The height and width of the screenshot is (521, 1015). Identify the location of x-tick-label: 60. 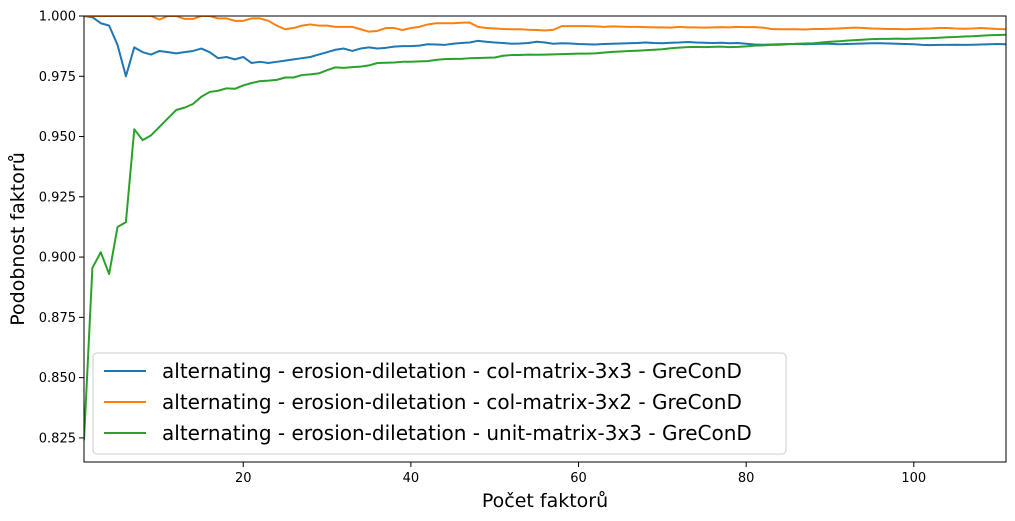
(578, 478).